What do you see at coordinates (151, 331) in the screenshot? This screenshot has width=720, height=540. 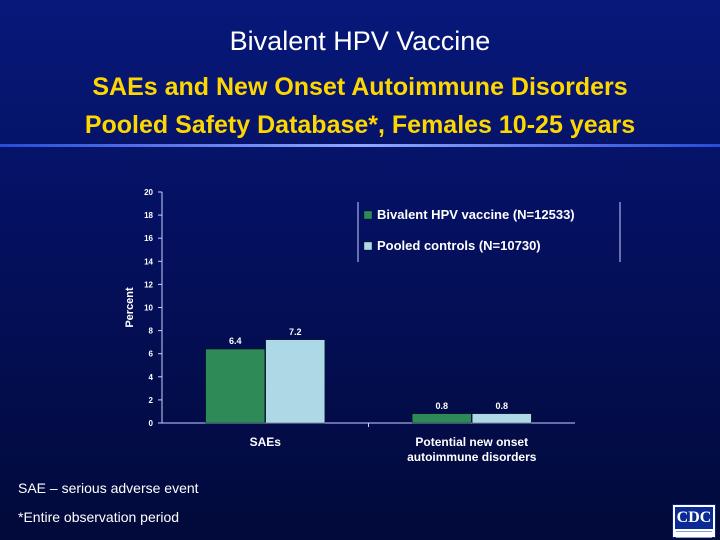 I see `y-tick-label: 8` at bounding box center [151, 331].